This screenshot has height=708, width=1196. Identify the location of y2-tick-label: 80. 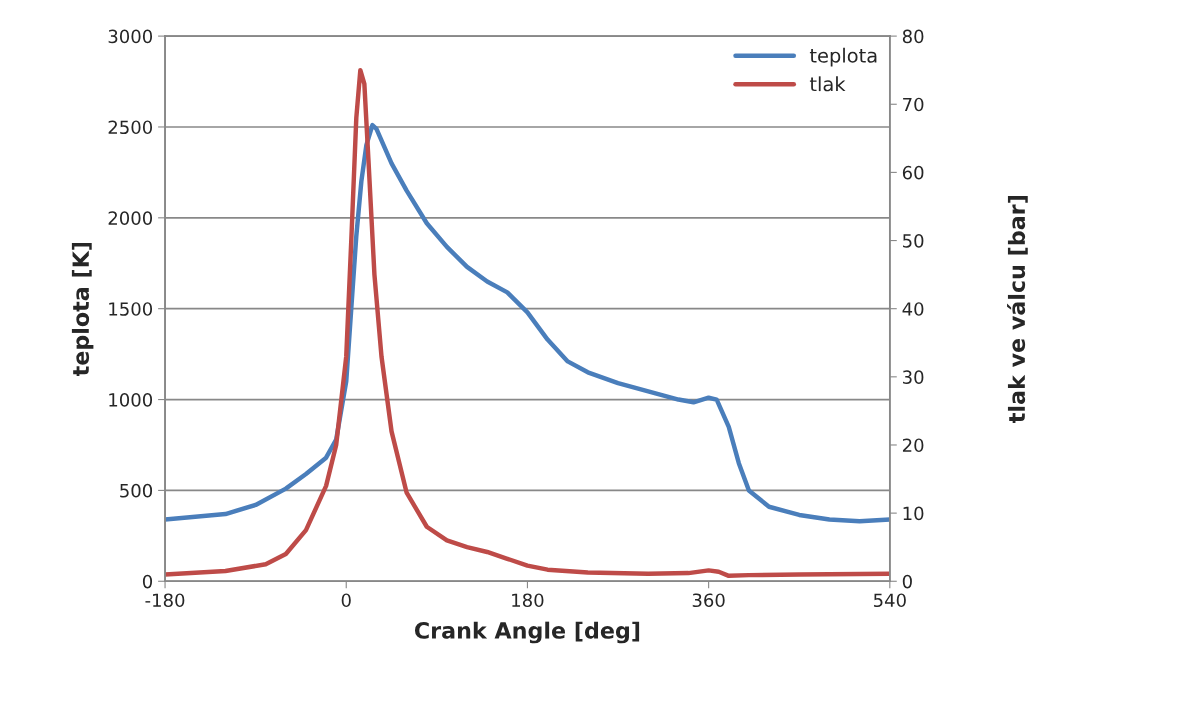
(913, 36).